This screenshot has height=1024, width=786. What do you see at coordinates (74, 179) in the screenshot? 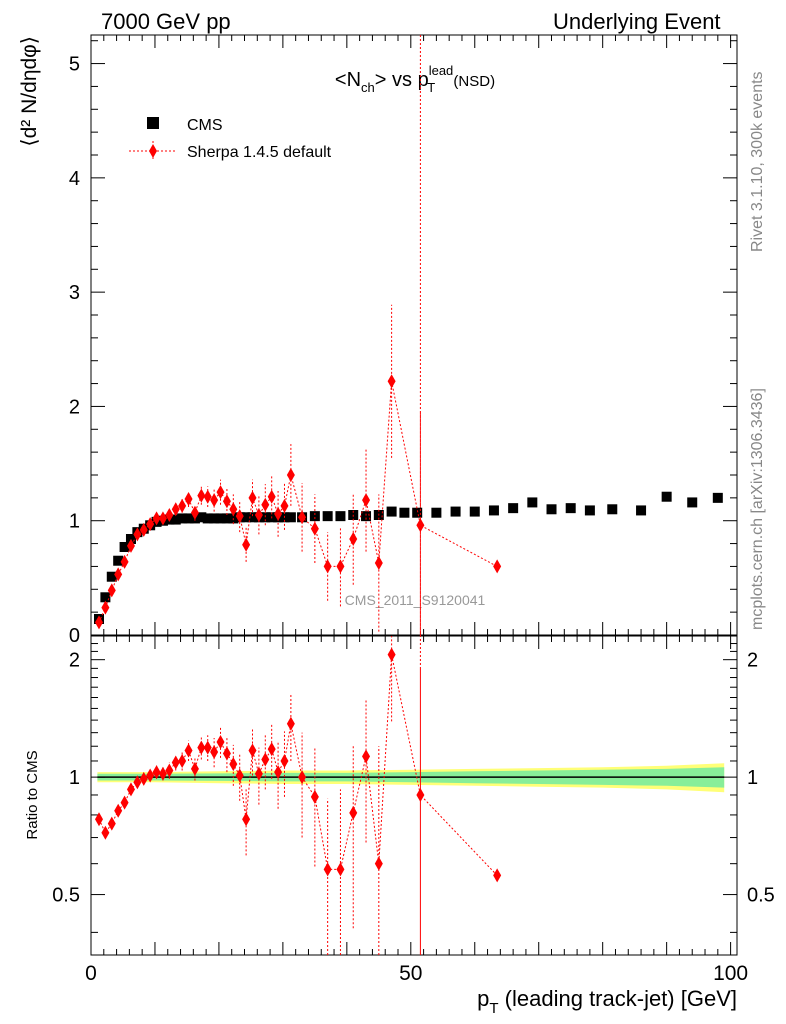
I see `y-tick-label: 4` at bounding box center [74, 179].